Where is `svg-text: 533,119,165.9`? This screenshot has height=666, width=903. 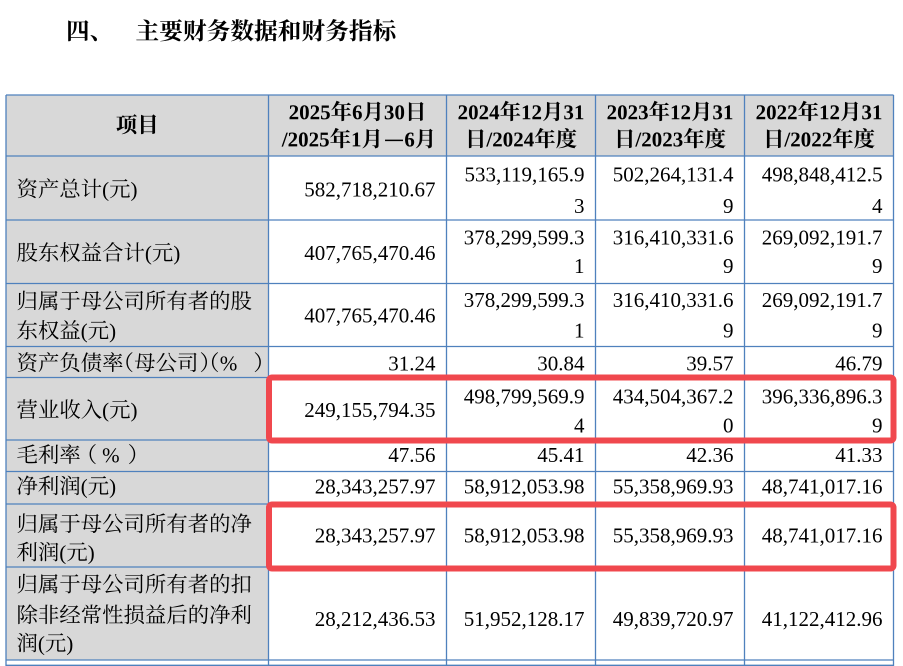
svg-text: 533,119,165.9 is located at coordinates (525, 174).